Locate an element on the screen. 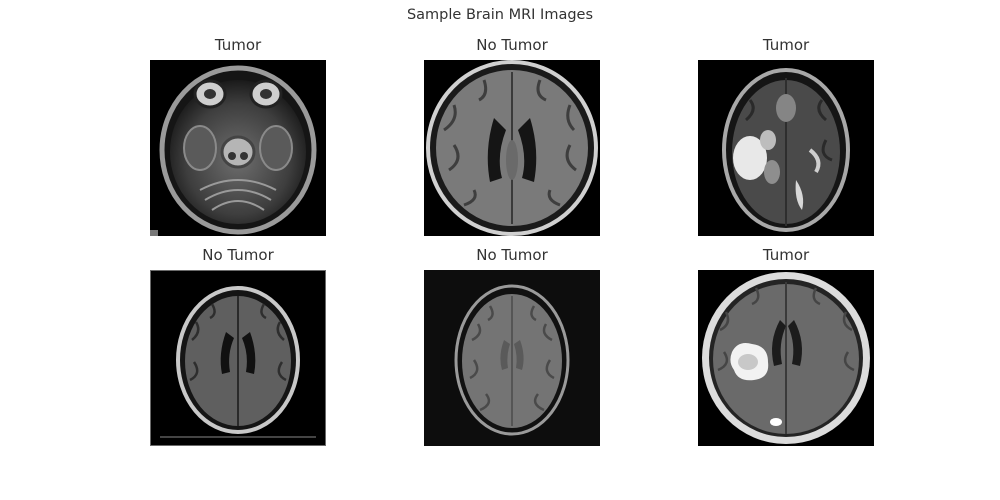  mri-panel-6: Tumor is located at coordinates (786, 346).